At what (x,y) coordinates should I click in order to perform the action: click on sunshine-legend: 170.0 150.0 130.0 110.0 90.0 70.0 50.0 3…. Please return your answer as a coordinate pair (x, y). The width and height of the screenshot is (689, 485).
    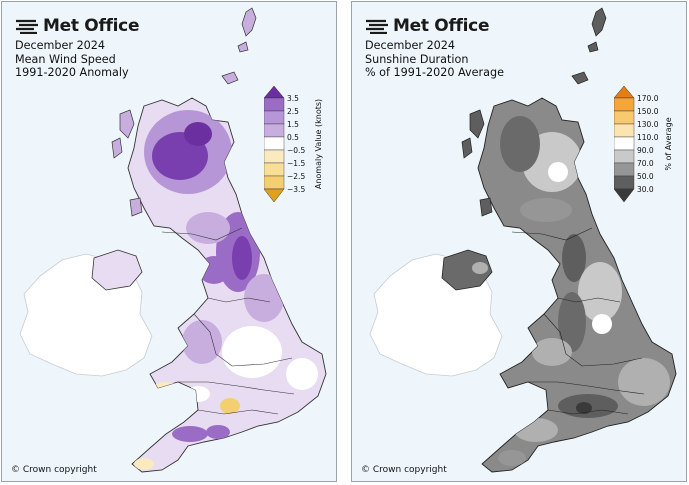
    Looking at the image, I should click on (646, 152).